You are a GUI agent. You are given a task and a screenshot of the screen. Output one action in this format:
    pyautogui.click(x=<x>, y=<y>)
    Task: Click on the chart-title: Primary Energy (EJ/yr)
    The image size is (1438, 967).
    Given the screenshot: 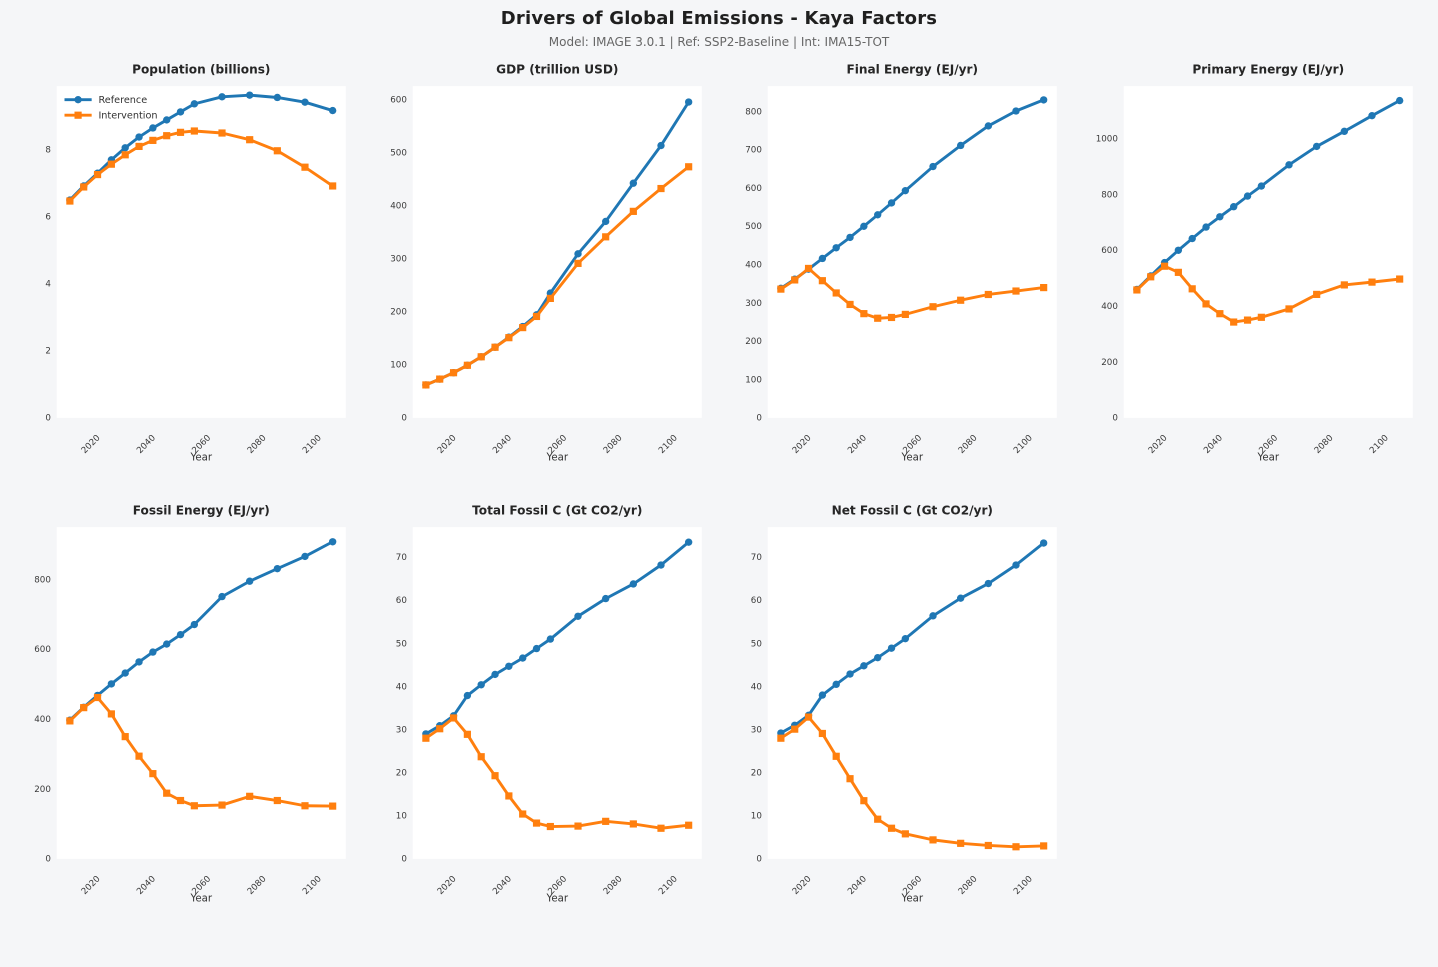 What is the action you would take?
    pyautogui.click(x=1268, y=69)
    